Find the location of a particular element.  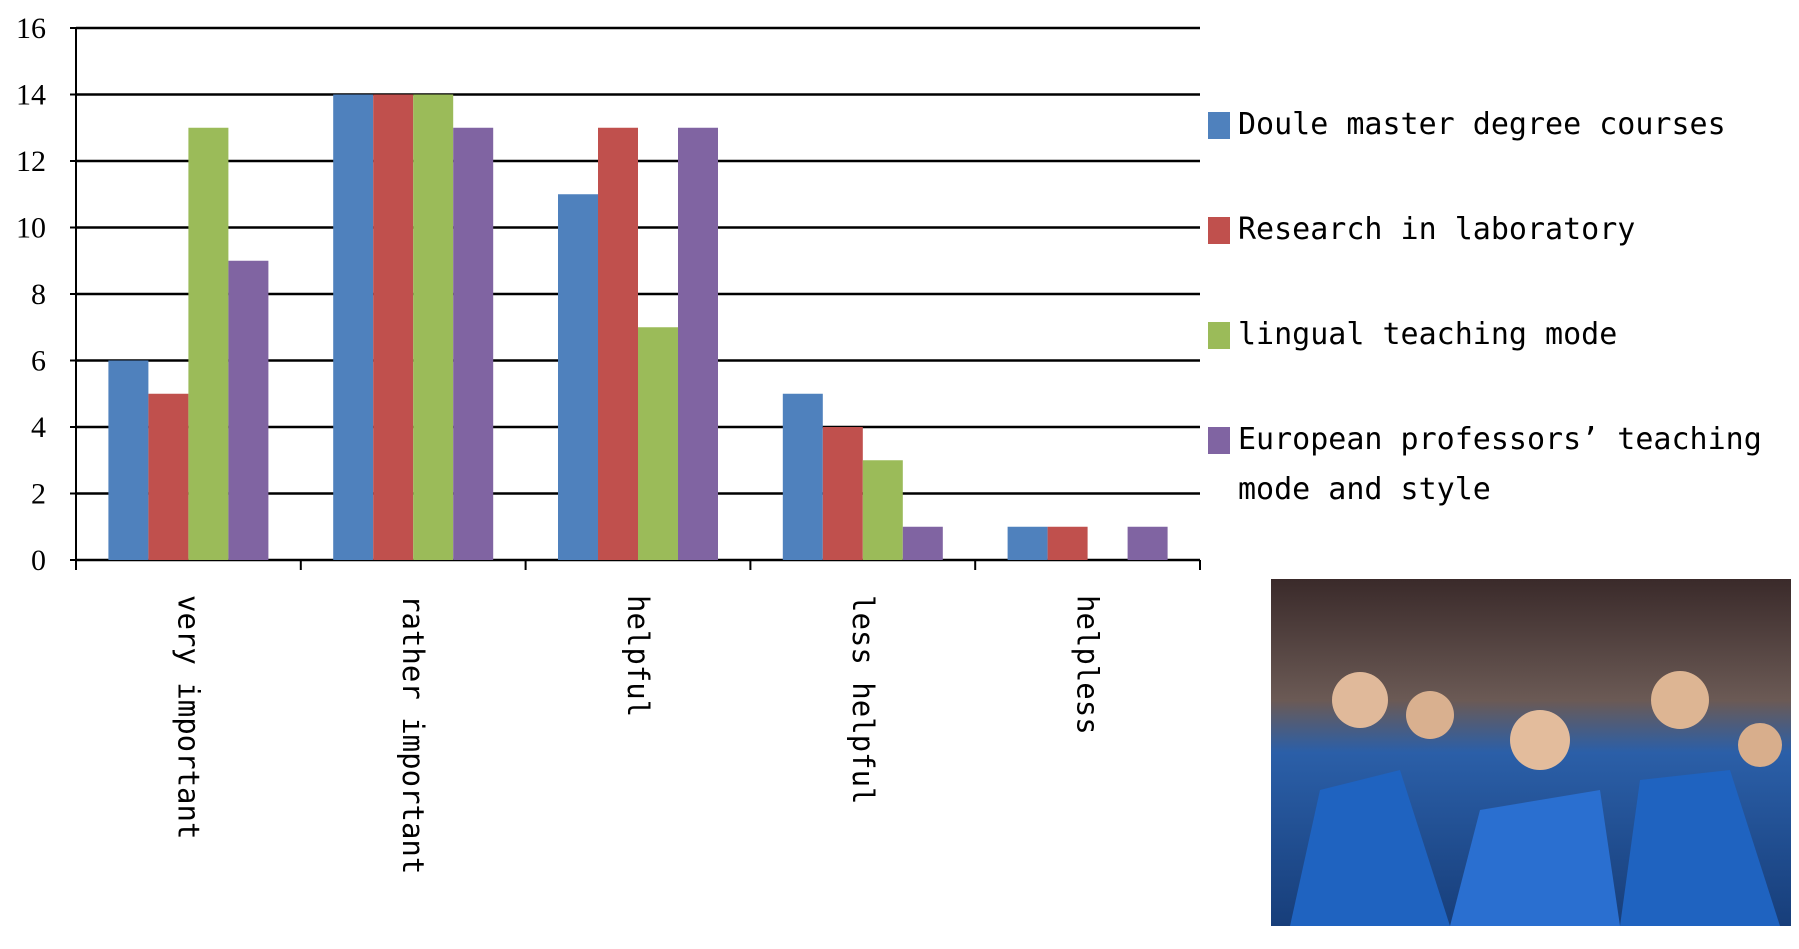

x-tick-label: helpful is located at coordinates (638, 656).